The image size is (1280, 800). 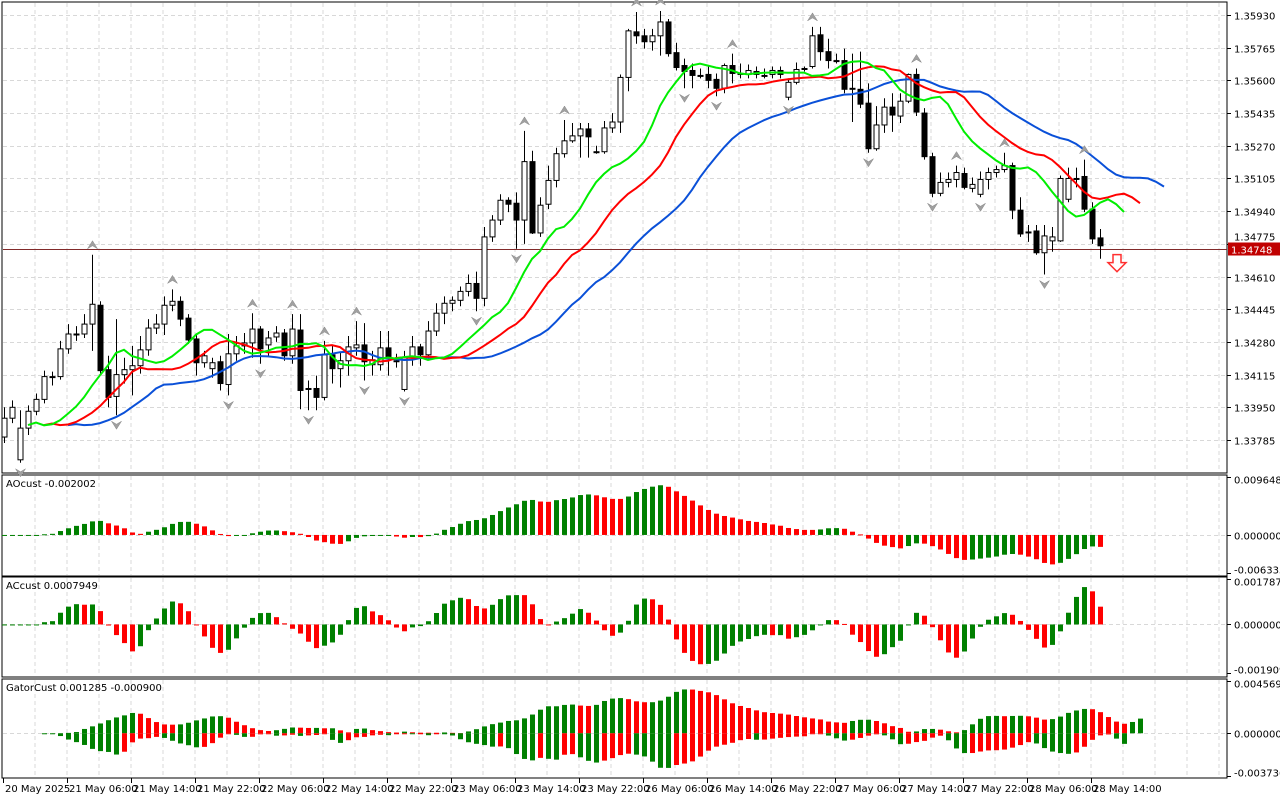 What do you see at coordinates (999, 789) in the screenshot?
I see `time-tick-label: 27 May 22:00` at bounding box center [999, 789].